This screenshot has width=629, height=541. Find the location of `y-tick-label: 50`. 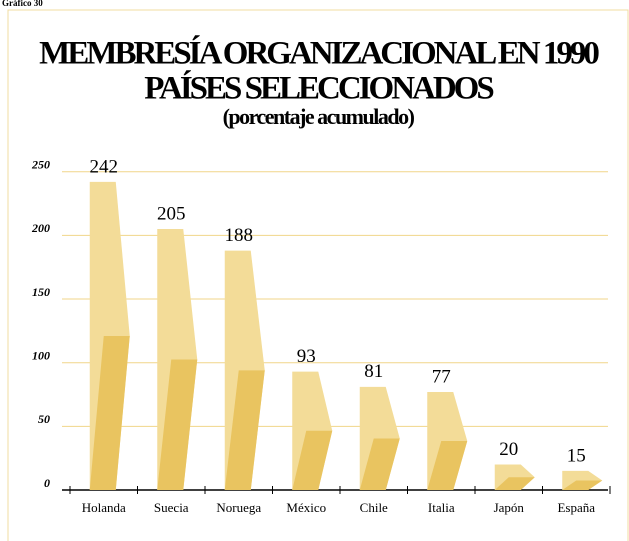

y-tick-label: 50 is located at coordinates (44, 419).